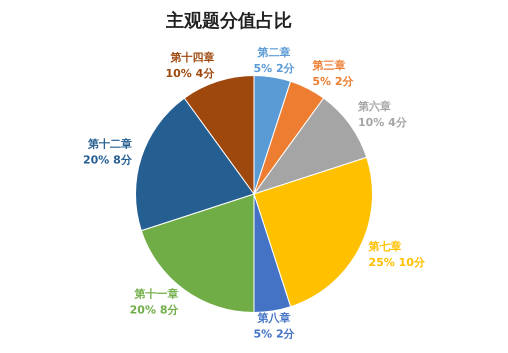 This screenshot has height=353, width=508. What do you see at coordinates (109, 143) in the screenshot?
I see `slice-label: 第十二章` at bounding box center [109, 143].